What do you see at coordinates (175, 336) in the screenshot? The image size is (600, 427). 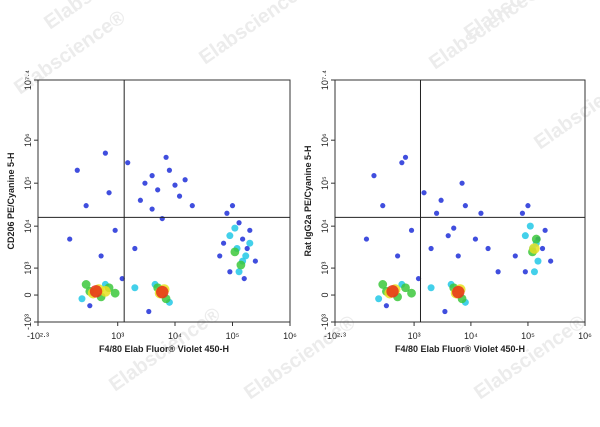 I see `x-tick-label: 10⁴` at bounding box center [175, 336].